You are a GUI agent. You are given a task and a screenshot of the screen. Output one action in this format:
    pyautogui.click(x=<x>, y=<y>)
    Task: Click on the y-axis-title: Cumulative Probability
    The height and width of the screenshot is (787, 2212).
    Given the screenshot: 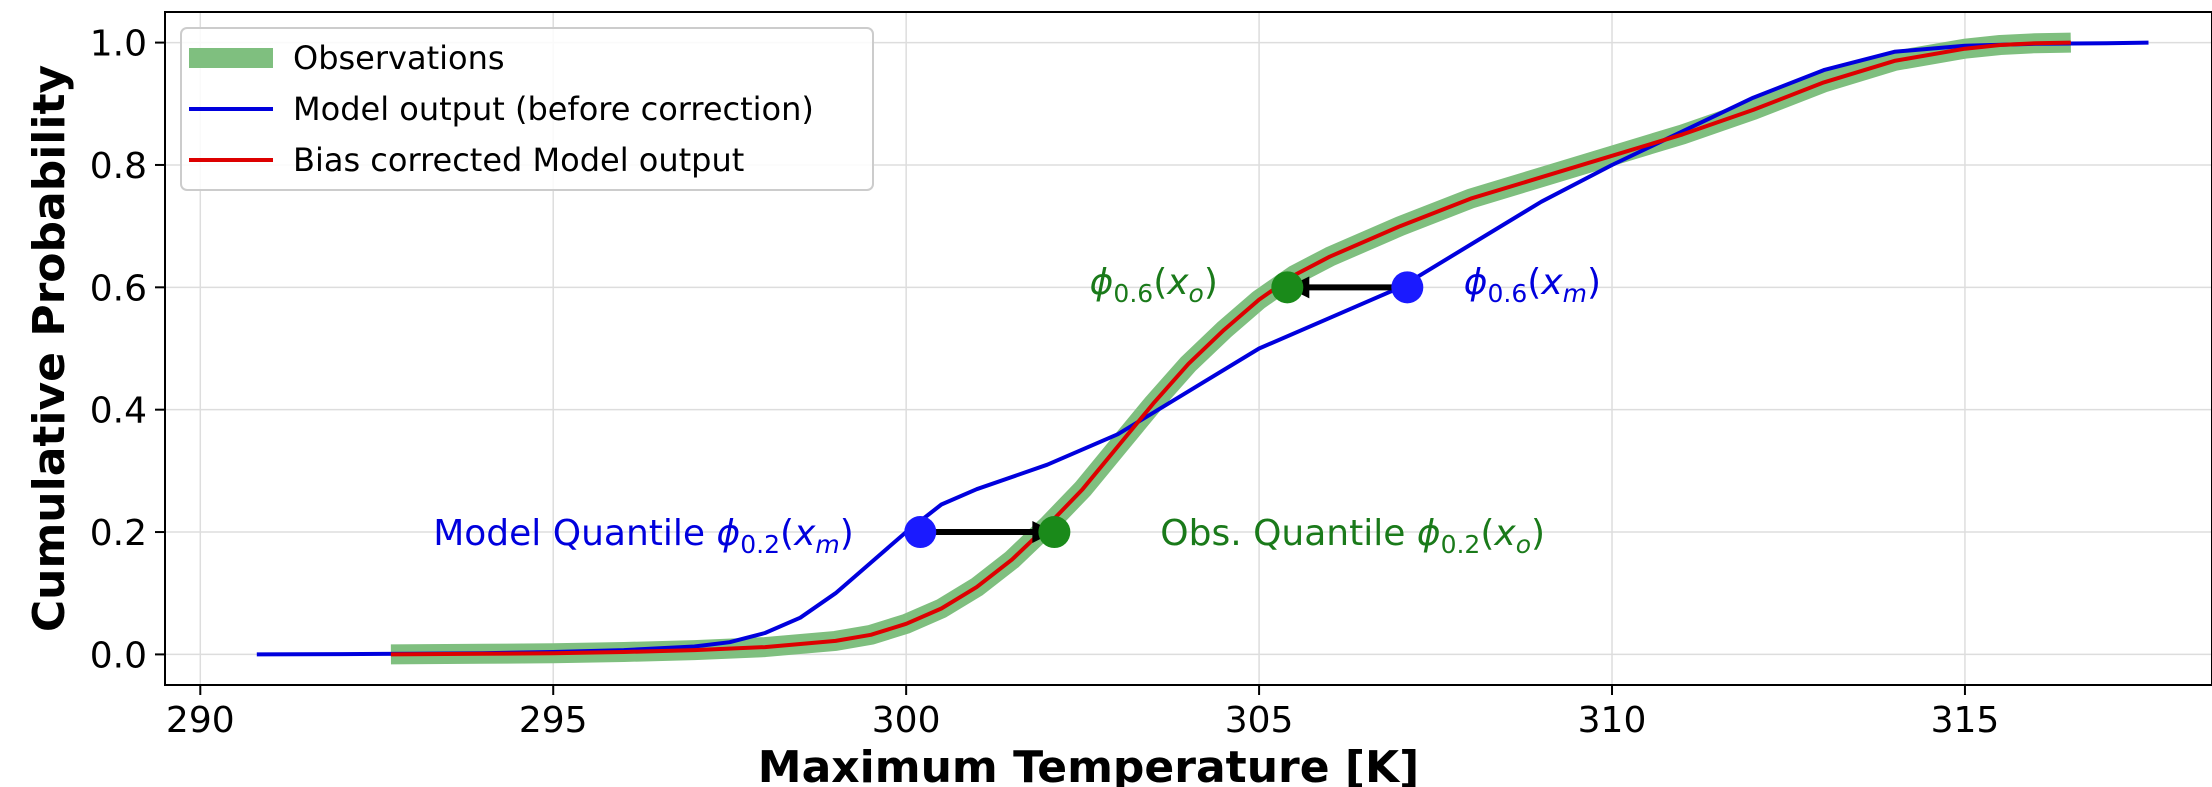 What is the action you would take?
    pyautogui.click(x=49, y=348)
    